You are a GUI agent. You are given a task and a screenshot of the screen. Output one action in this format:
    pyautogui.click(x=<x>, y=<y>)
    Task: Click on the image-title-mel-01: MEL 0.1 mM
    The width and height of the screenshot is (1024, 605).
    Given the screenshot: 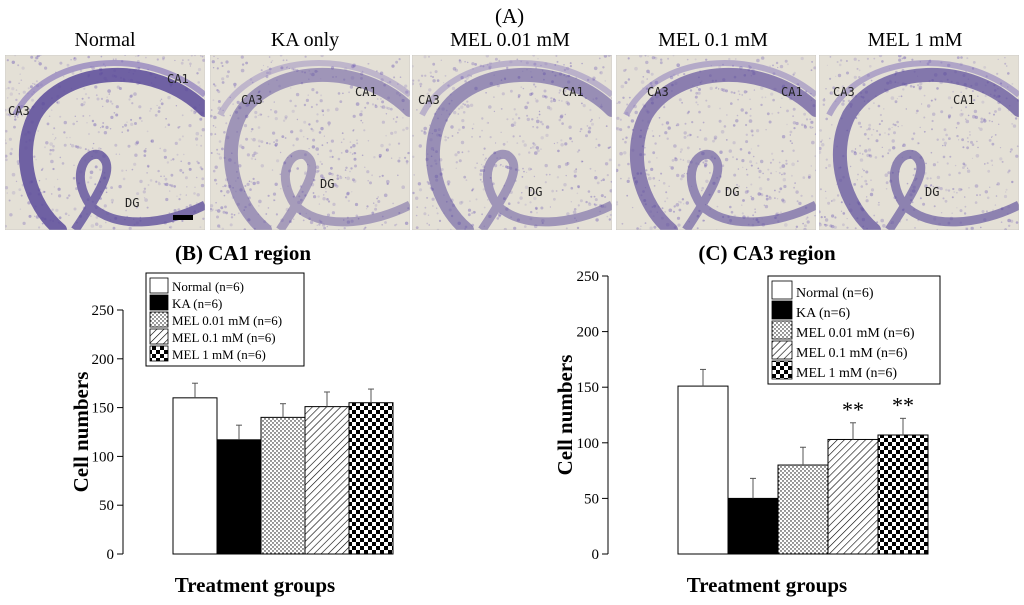 What is the action you would take?
    pyautogui.click(x=713, y=40)
    